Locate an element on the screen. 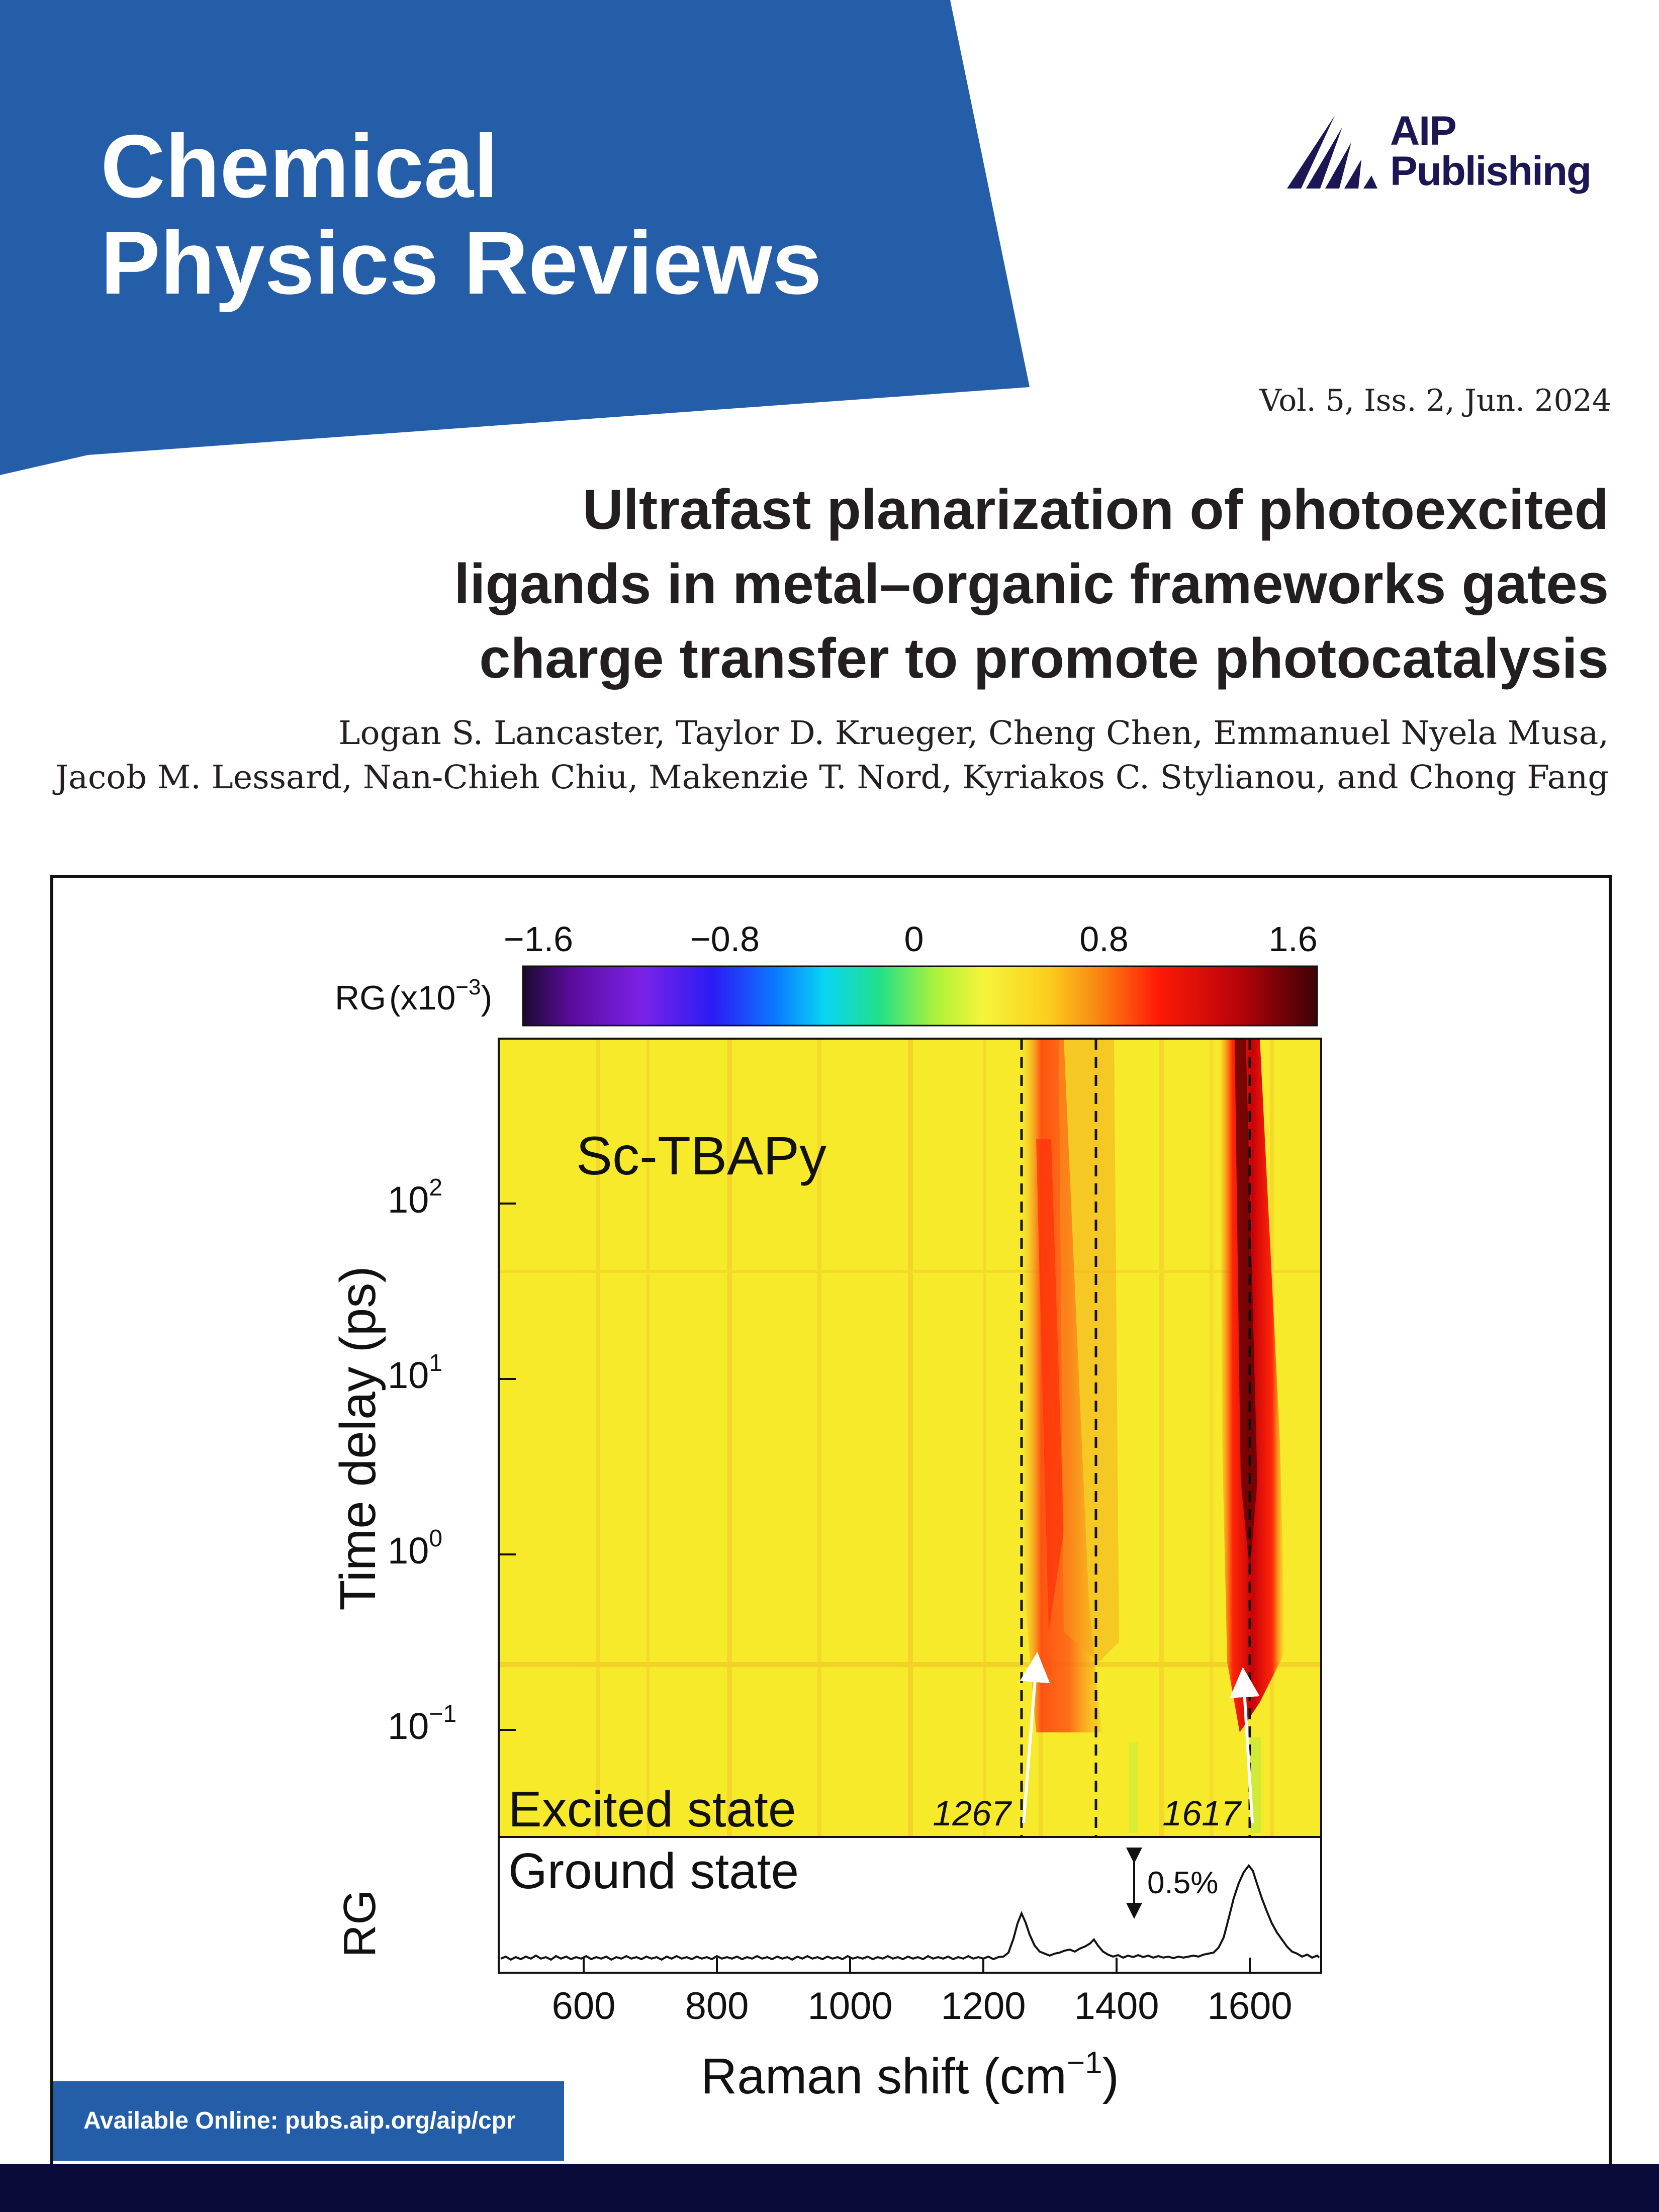 Image resolution: width=1659 pixels, height=2212 pixels. availability-banner: Available Online: pubs.aip.org/aip/cpr is located at coordinates (308, 2121).